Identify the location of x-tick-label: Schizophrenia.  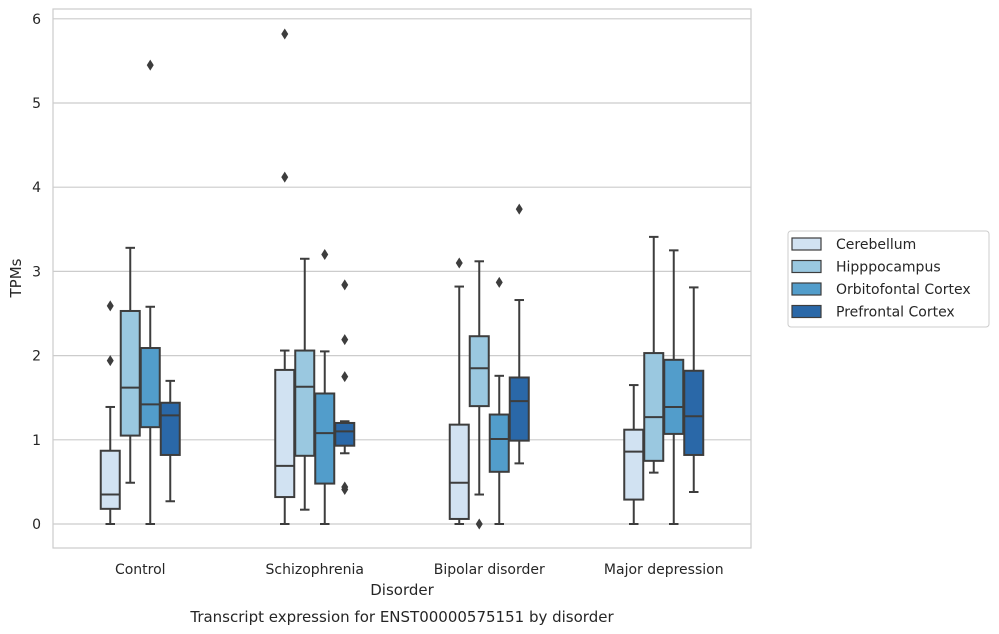
(315, 570).